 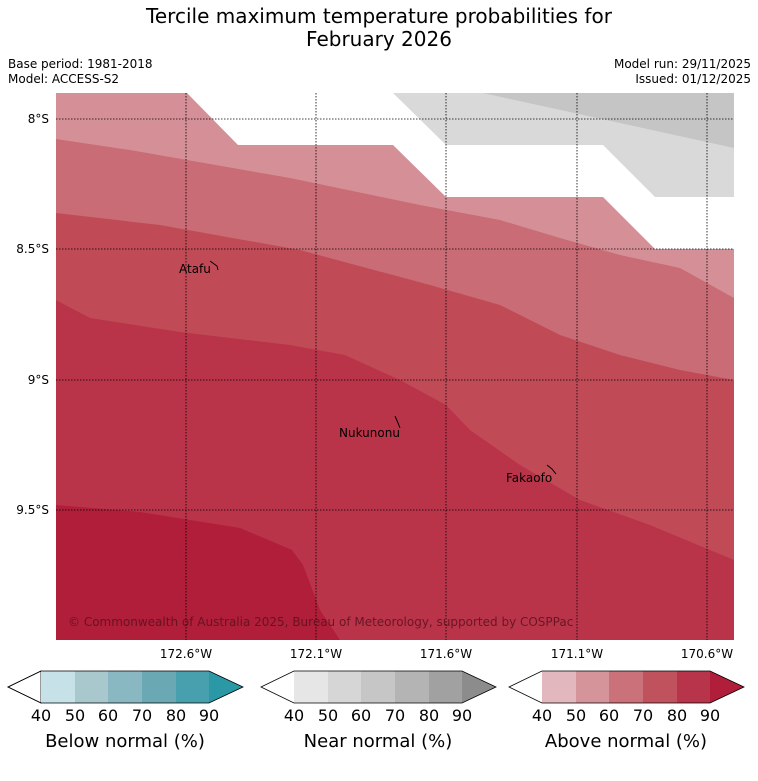 I want to click on legend-near-tick-40: 40, so click(x=294, y=715).